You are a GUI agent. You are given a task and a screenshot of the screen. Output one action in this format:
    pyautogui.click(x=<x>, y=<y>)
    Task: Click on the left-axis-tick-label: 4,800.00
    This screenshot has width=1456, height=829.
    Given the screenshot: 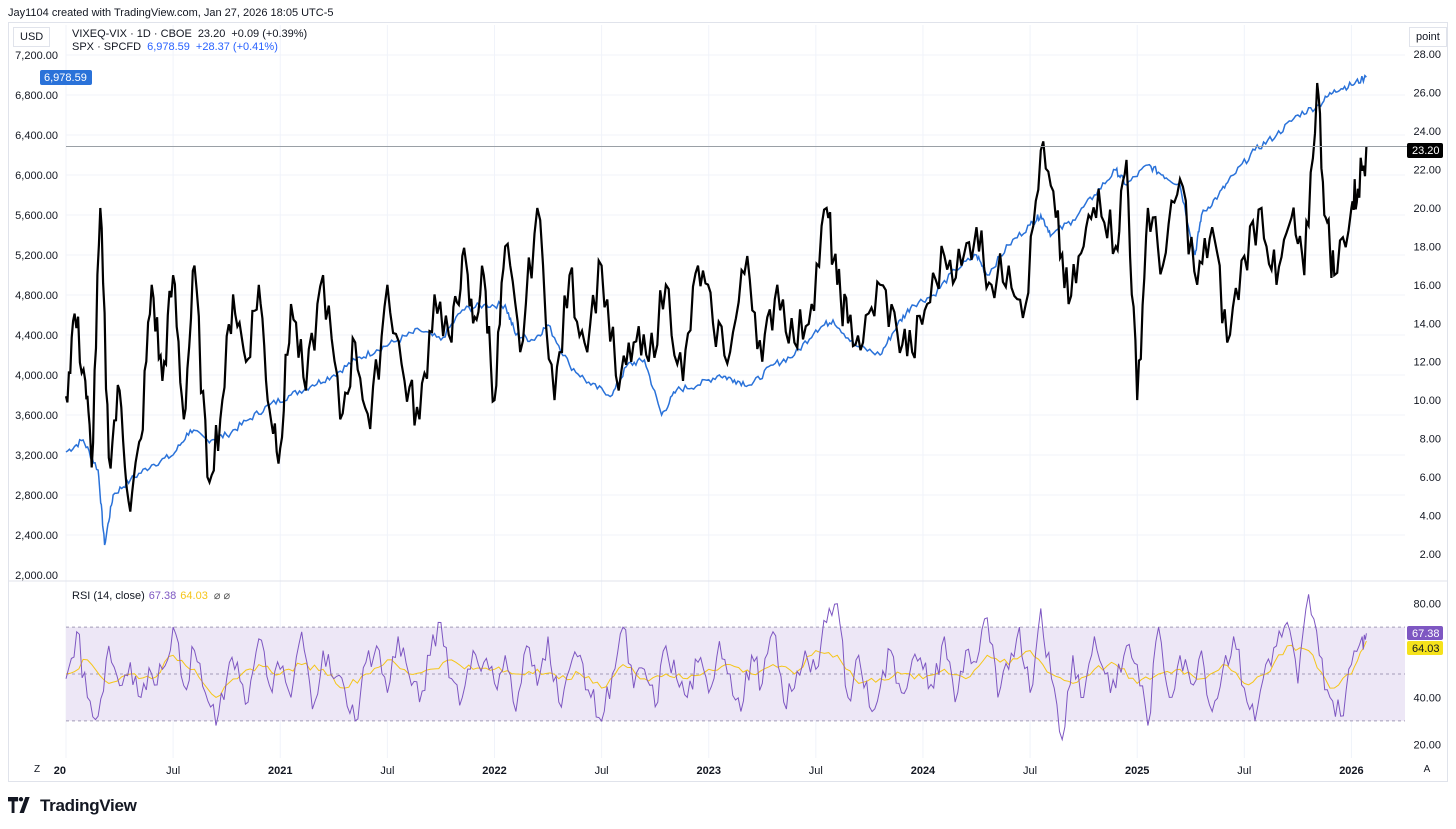 What is the action you would take?
    pyautogui.click(x=36, y=296)
    